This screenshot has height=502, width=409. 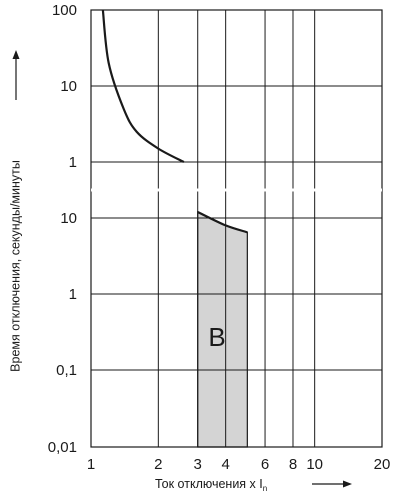 What do you see at coordinates (222, 222) in the screenshot?
I see `trip-curve-seconds` at bounding box center [222, 222].